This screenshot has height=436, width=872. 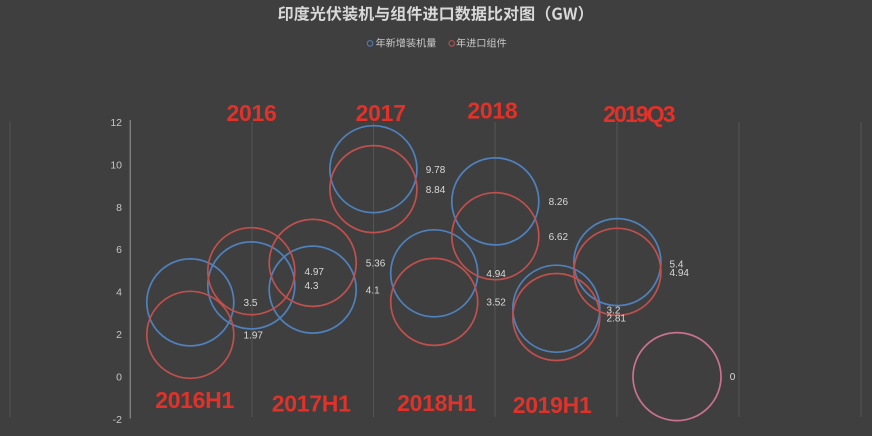 What do you see at coordinates (639, 114) in the screenshot?
I see `svg-text: 2019Q3` at bounding box center [639, 114].